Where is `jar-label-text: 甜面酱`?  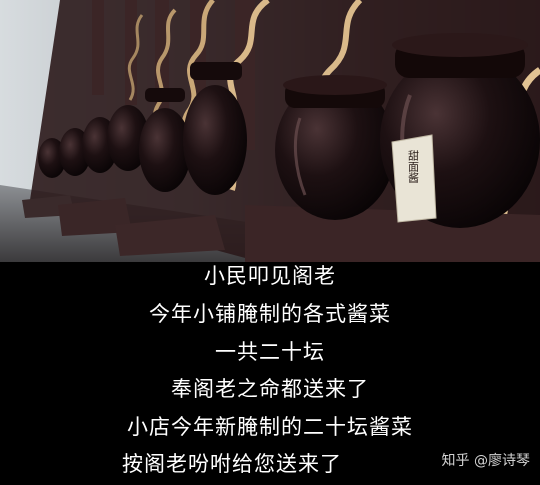
jar-label-text: 甜面酱 is located at coordinates (413, 167).